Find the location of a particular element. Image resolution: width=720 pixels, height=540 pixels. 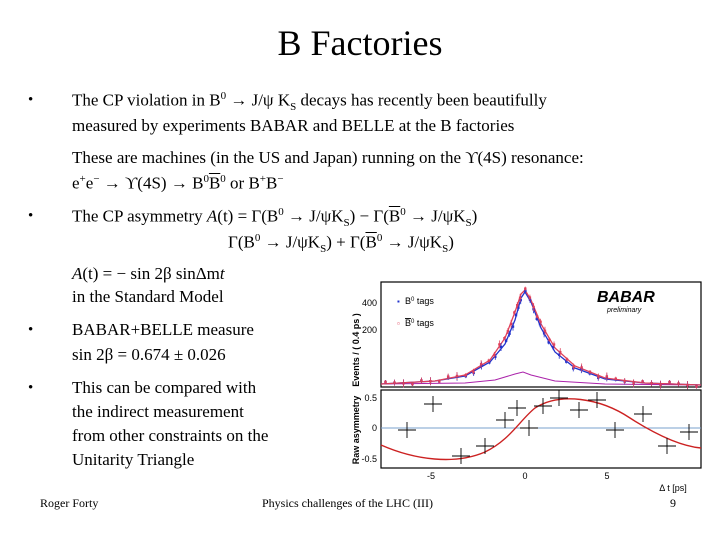

sm-formula: A(t) = − sin 2β sinΔmt is located at coordinates (148, 273).